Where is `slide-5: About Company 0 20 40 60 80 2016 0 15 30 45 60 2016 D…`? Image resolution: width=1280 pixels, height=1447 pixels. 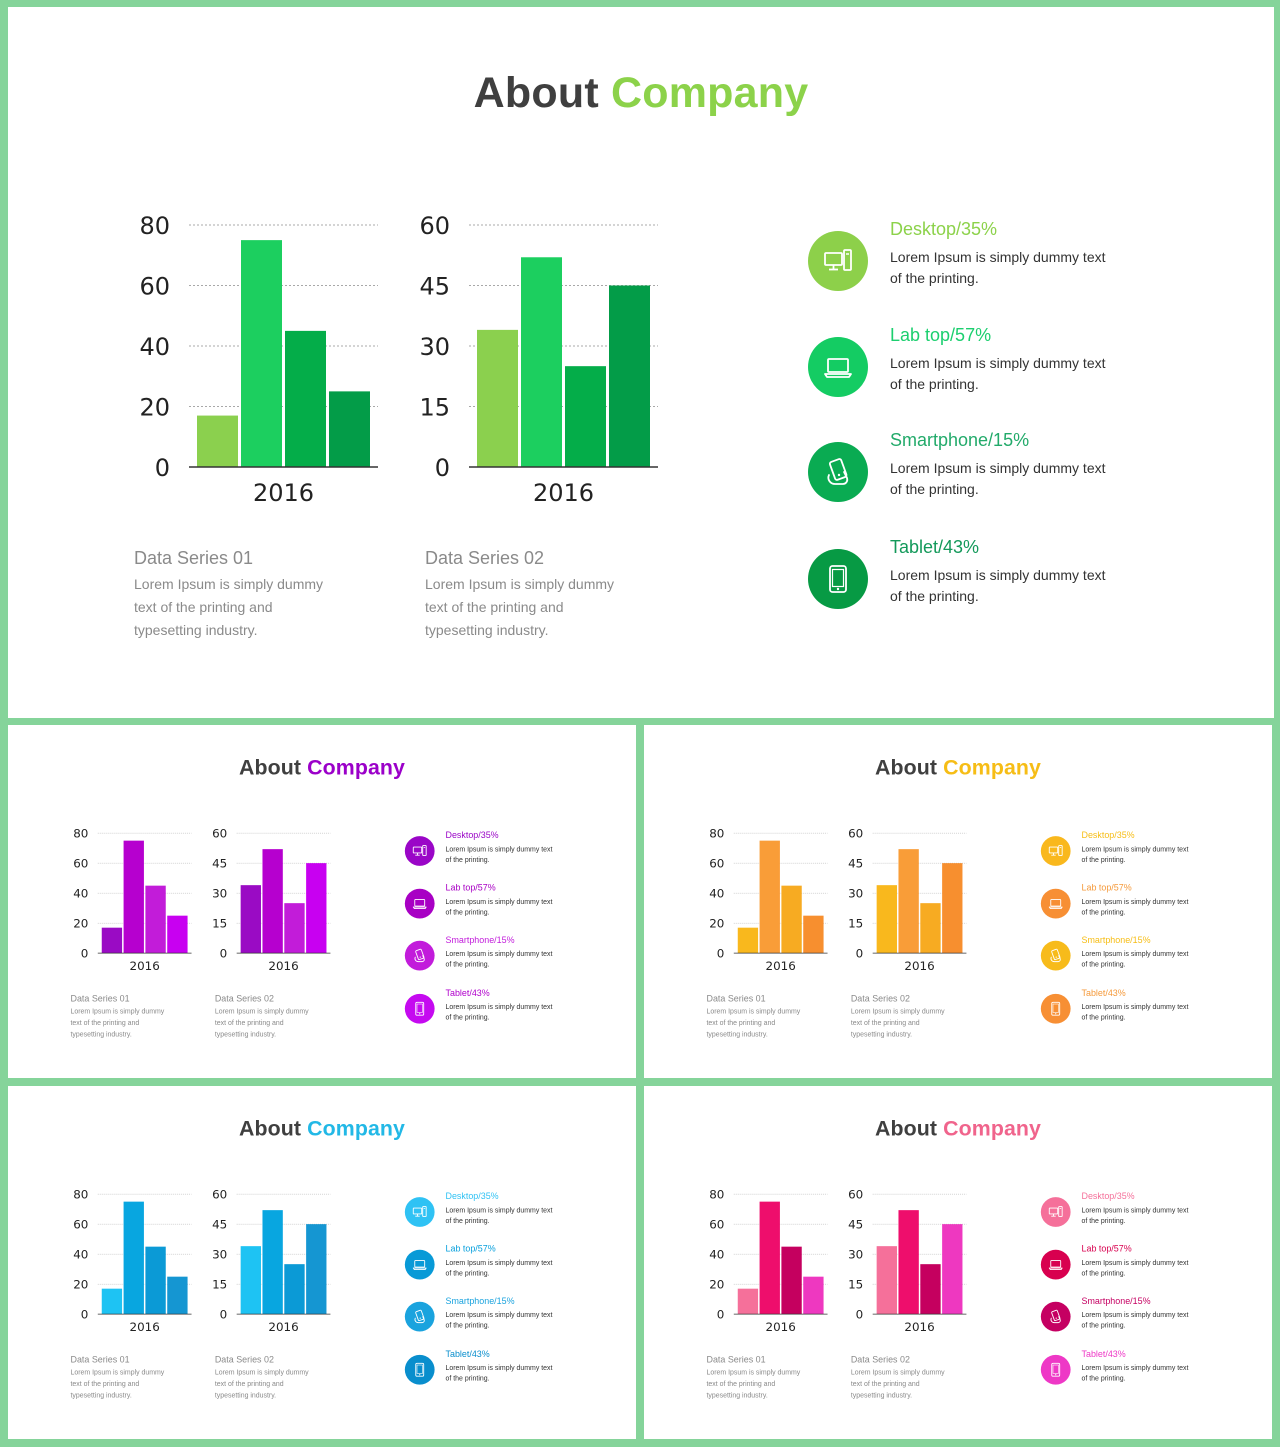 slide-5: About Company 0 20 40 60 80 2016 0 15 30 45 60 2016 D… is located at coordinates (958, 1262).